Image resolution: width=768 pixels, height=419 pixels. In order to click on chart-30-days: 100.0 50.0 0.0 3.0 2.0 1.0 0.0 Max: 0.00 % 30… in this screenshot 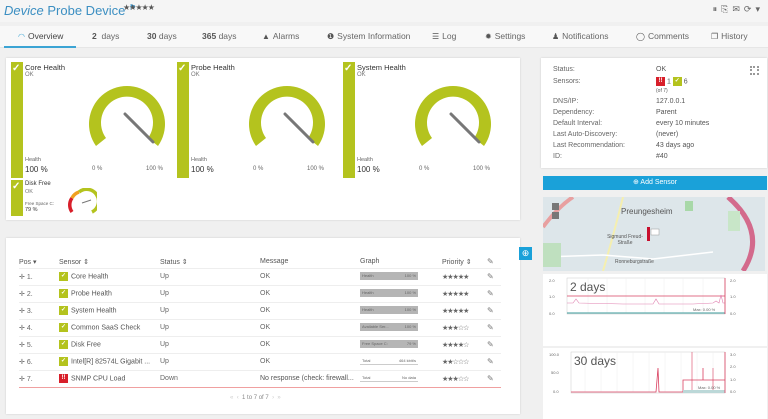, I will do `click(655, 383)`.